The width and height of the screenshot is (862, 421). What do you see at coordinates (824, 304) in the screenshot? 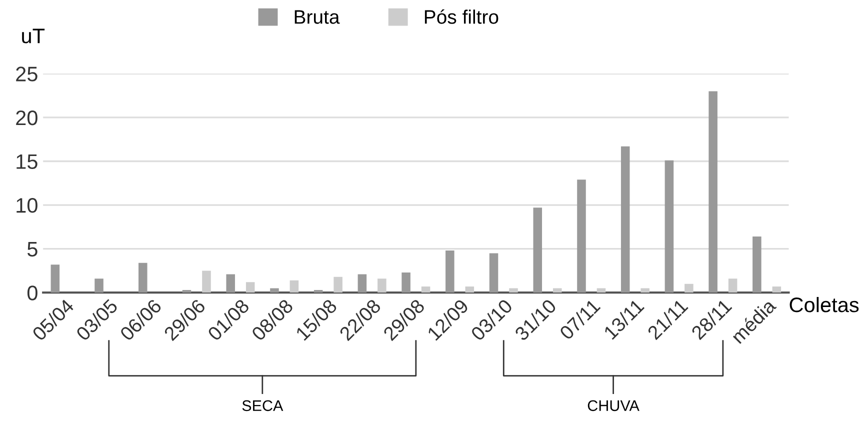
I see `x-axis-title: Coletas` at bounding box center [824, 304].